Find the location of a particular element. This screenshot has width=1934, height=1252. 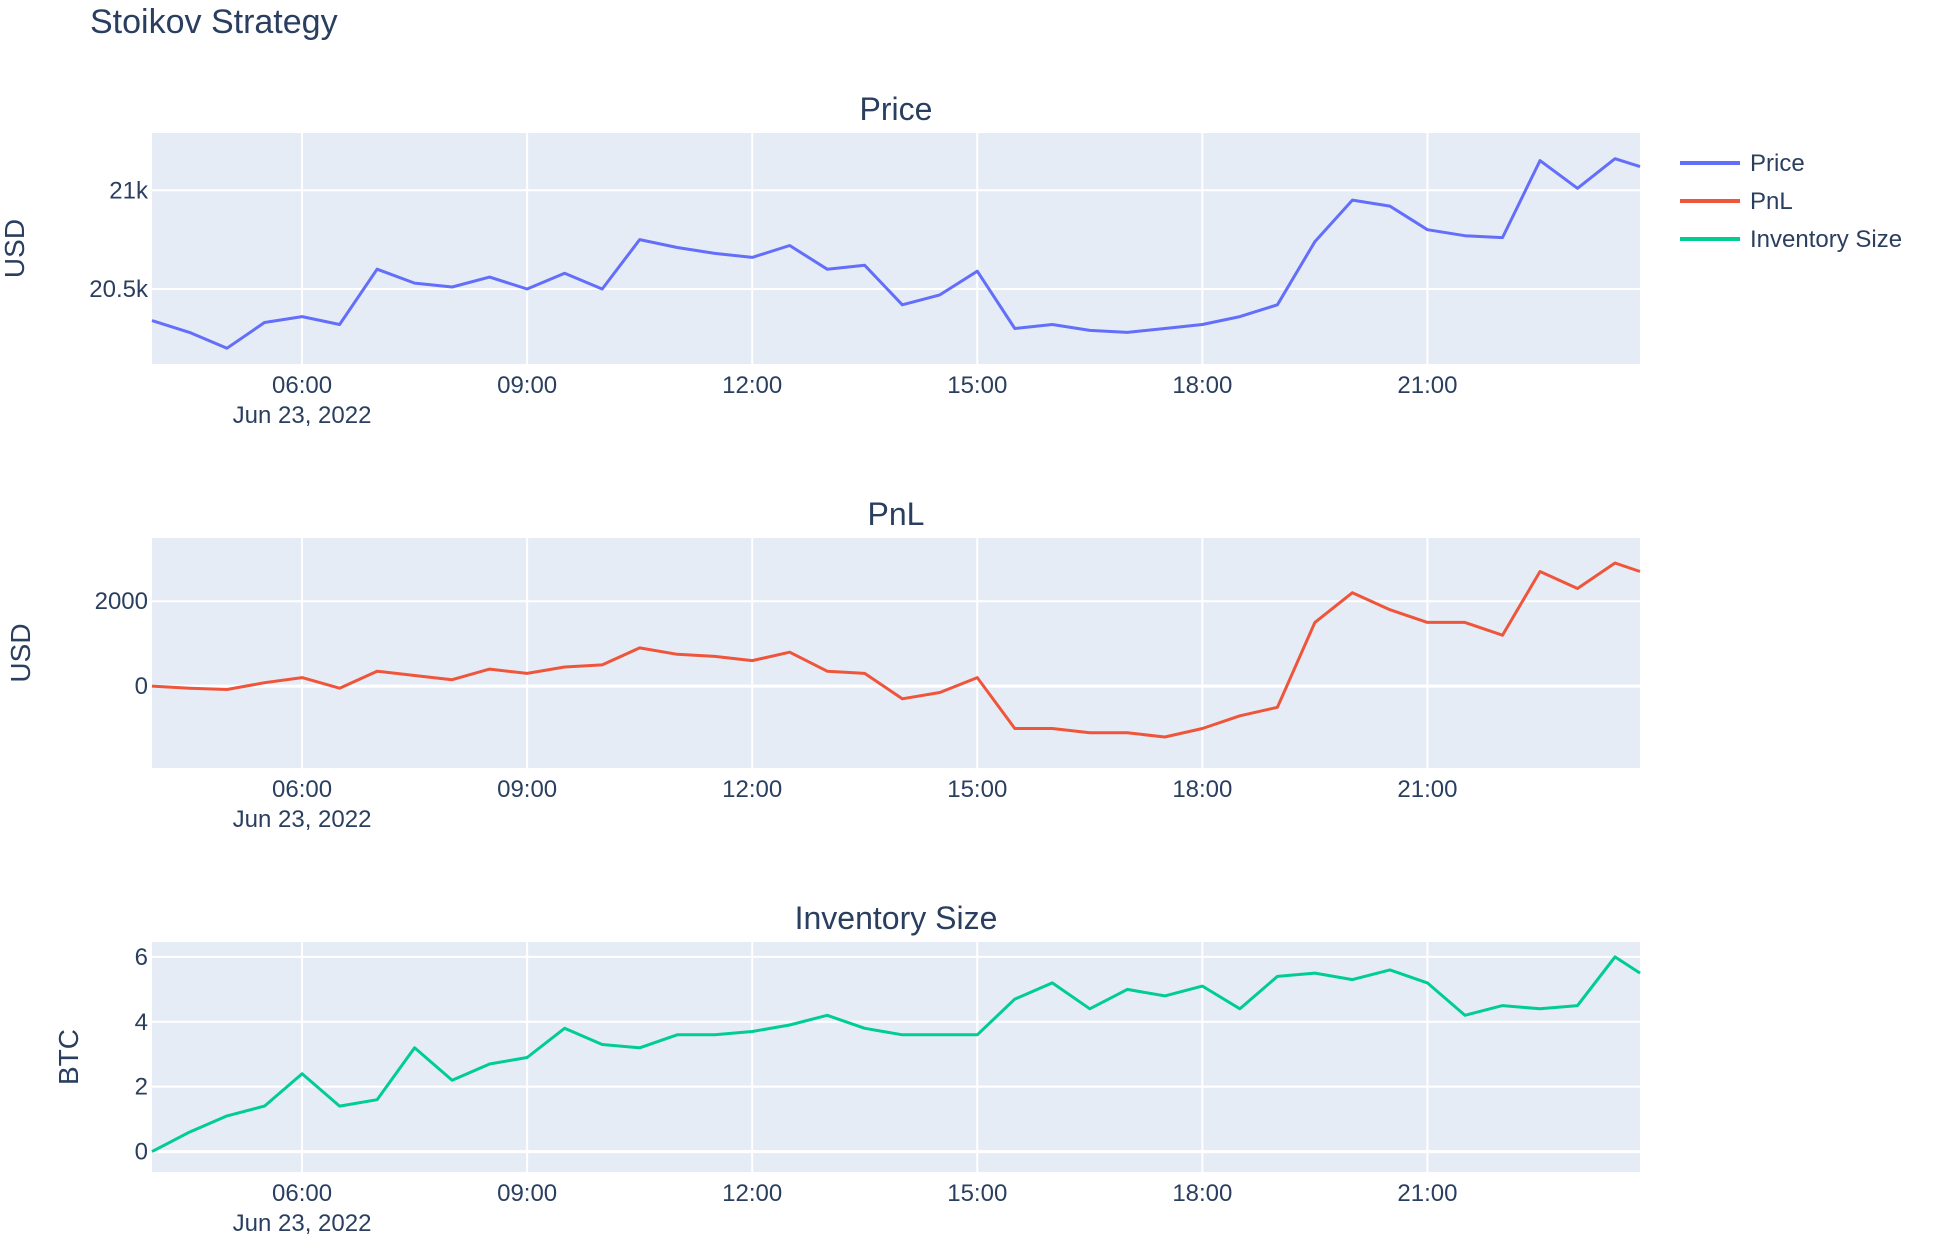

legend-label: Inventory Size is located at coordinates (1826, 239).